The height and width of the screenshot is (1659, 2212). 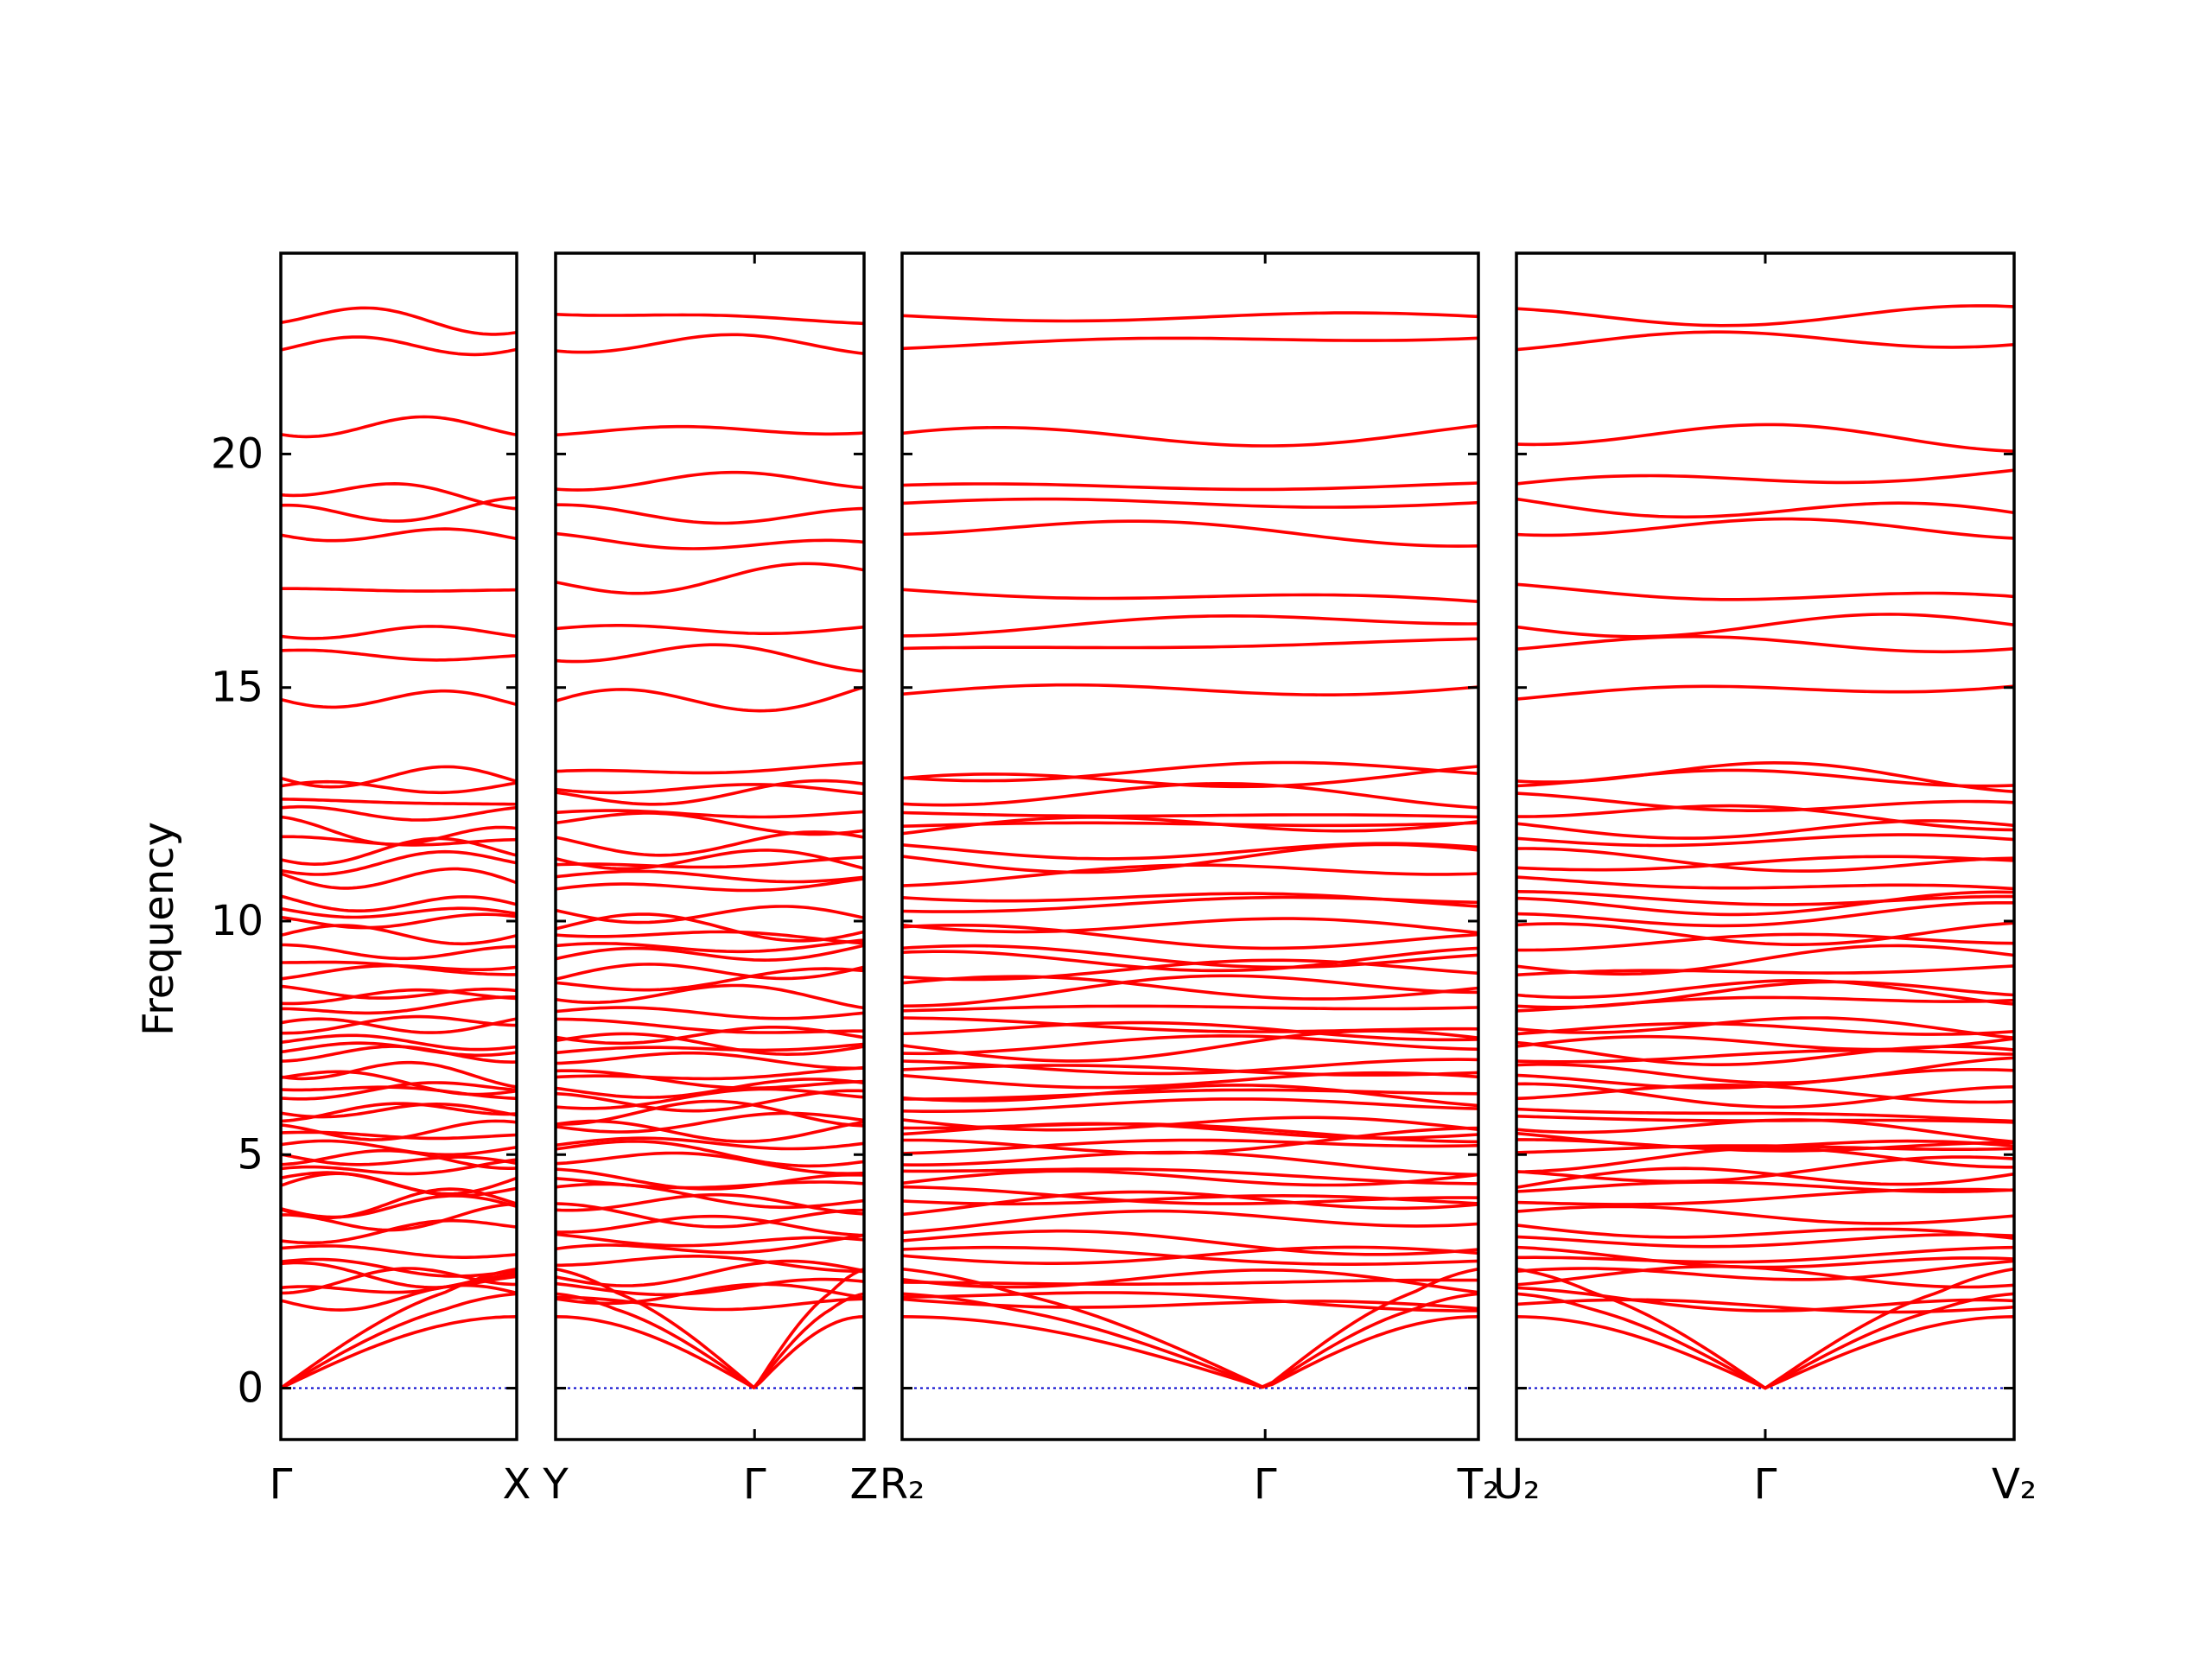 I want to click on panel-1: Γ X 0 5 10 15 20, so click(x=371, y=880).